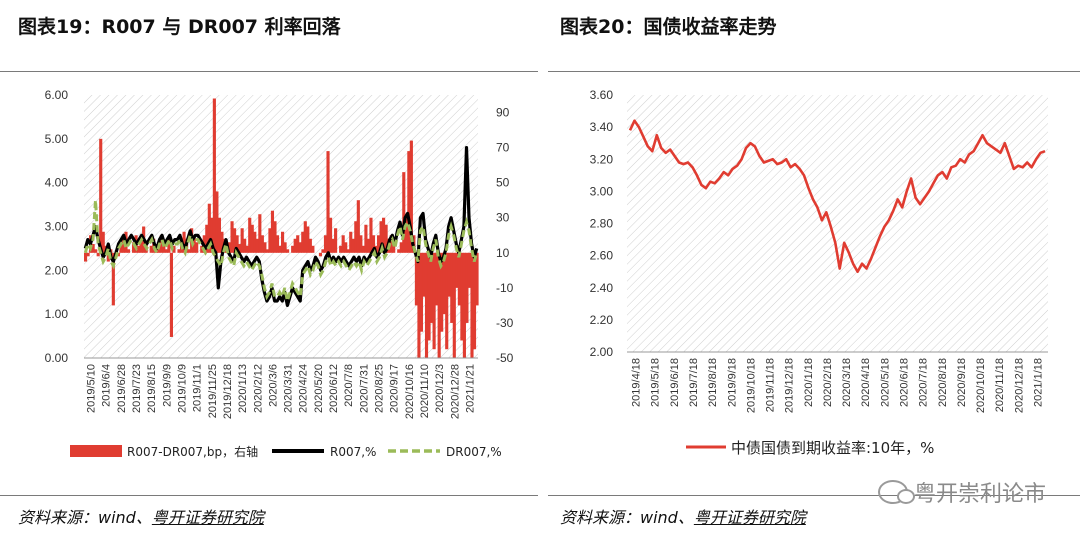 This screenshot has width=1080, height=537. I want to click on x-tick-label: 2020/3/6, so click(273, 385).